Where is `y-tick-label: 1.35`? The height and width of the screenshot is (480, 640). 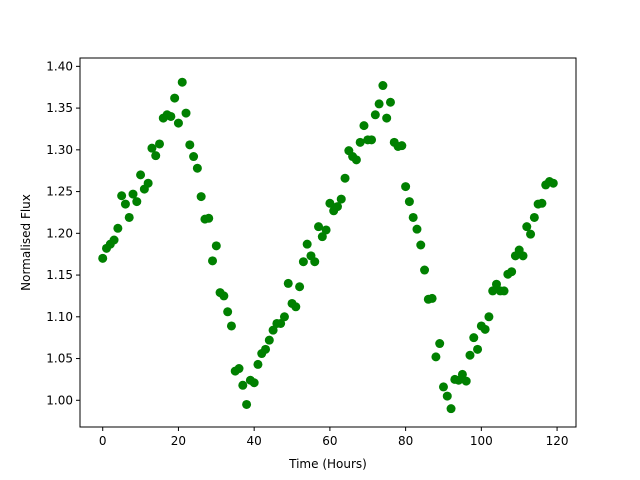 y-tick-label: 1.35 is located at coordinates (59, 108).